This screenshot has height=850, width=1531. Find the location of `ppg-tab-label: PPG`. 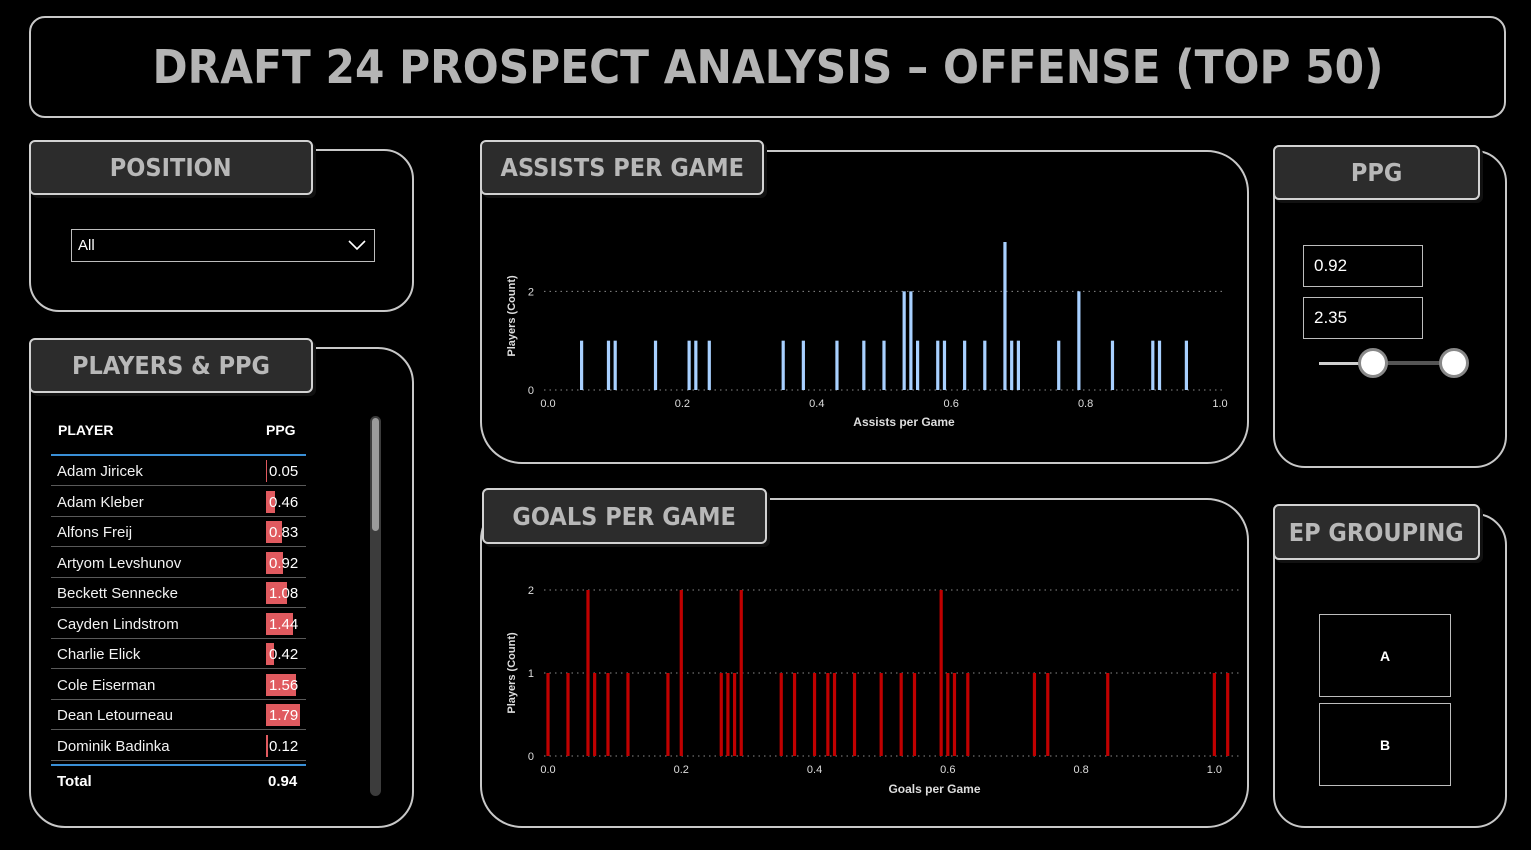

ppg-tab-label: PPG is located at coordinates (1376, 172).